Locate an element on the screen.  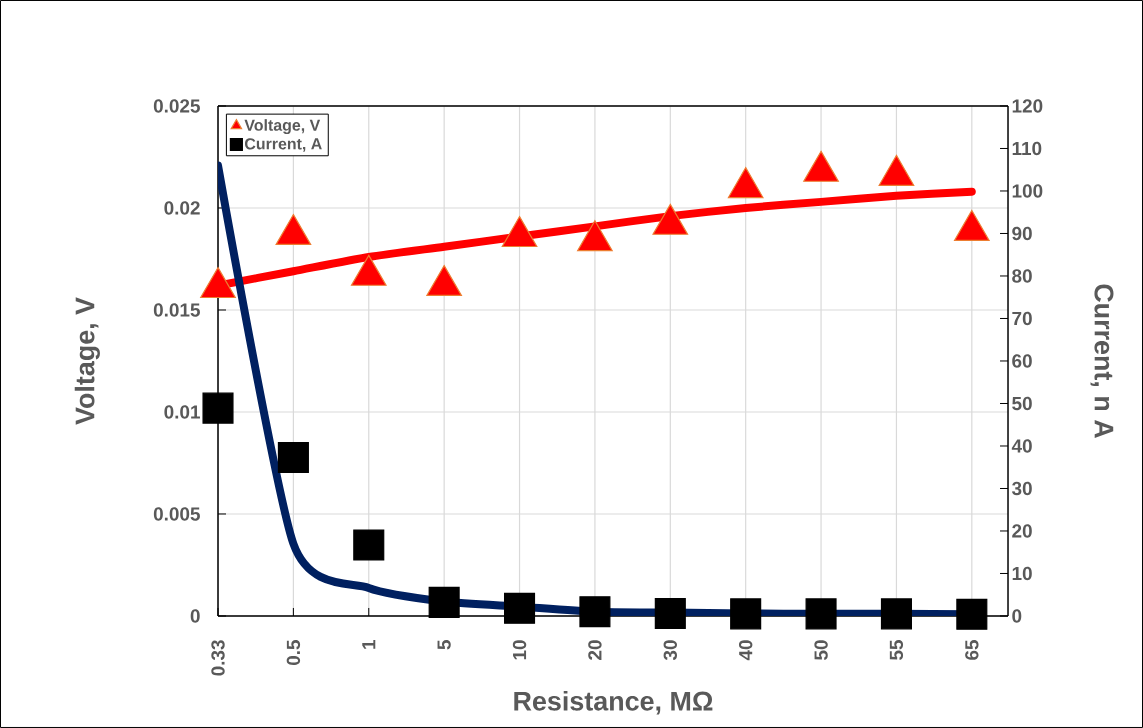
y-axis-title: Voltage, V is located at coordinates (87, 361).